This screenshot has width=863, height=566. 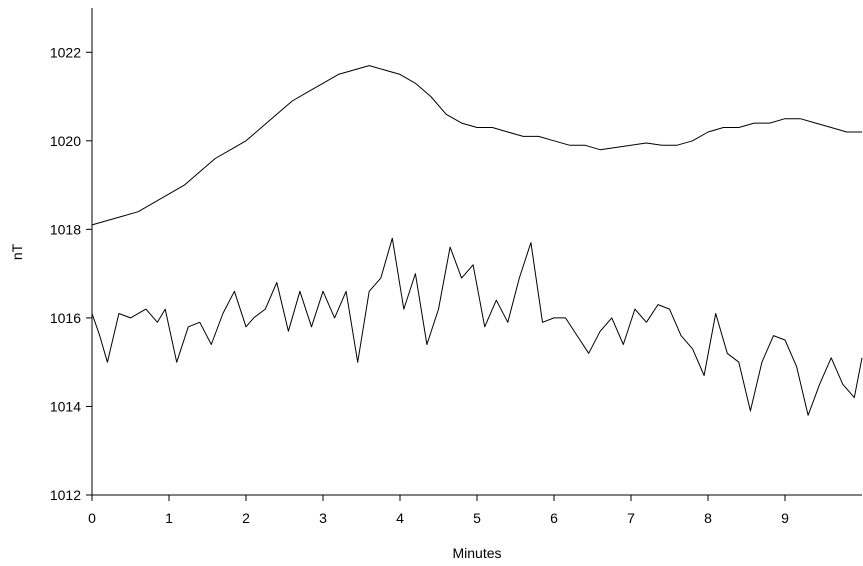 I want to click on y-tick-label: 1014, so click(x=65, y=406).